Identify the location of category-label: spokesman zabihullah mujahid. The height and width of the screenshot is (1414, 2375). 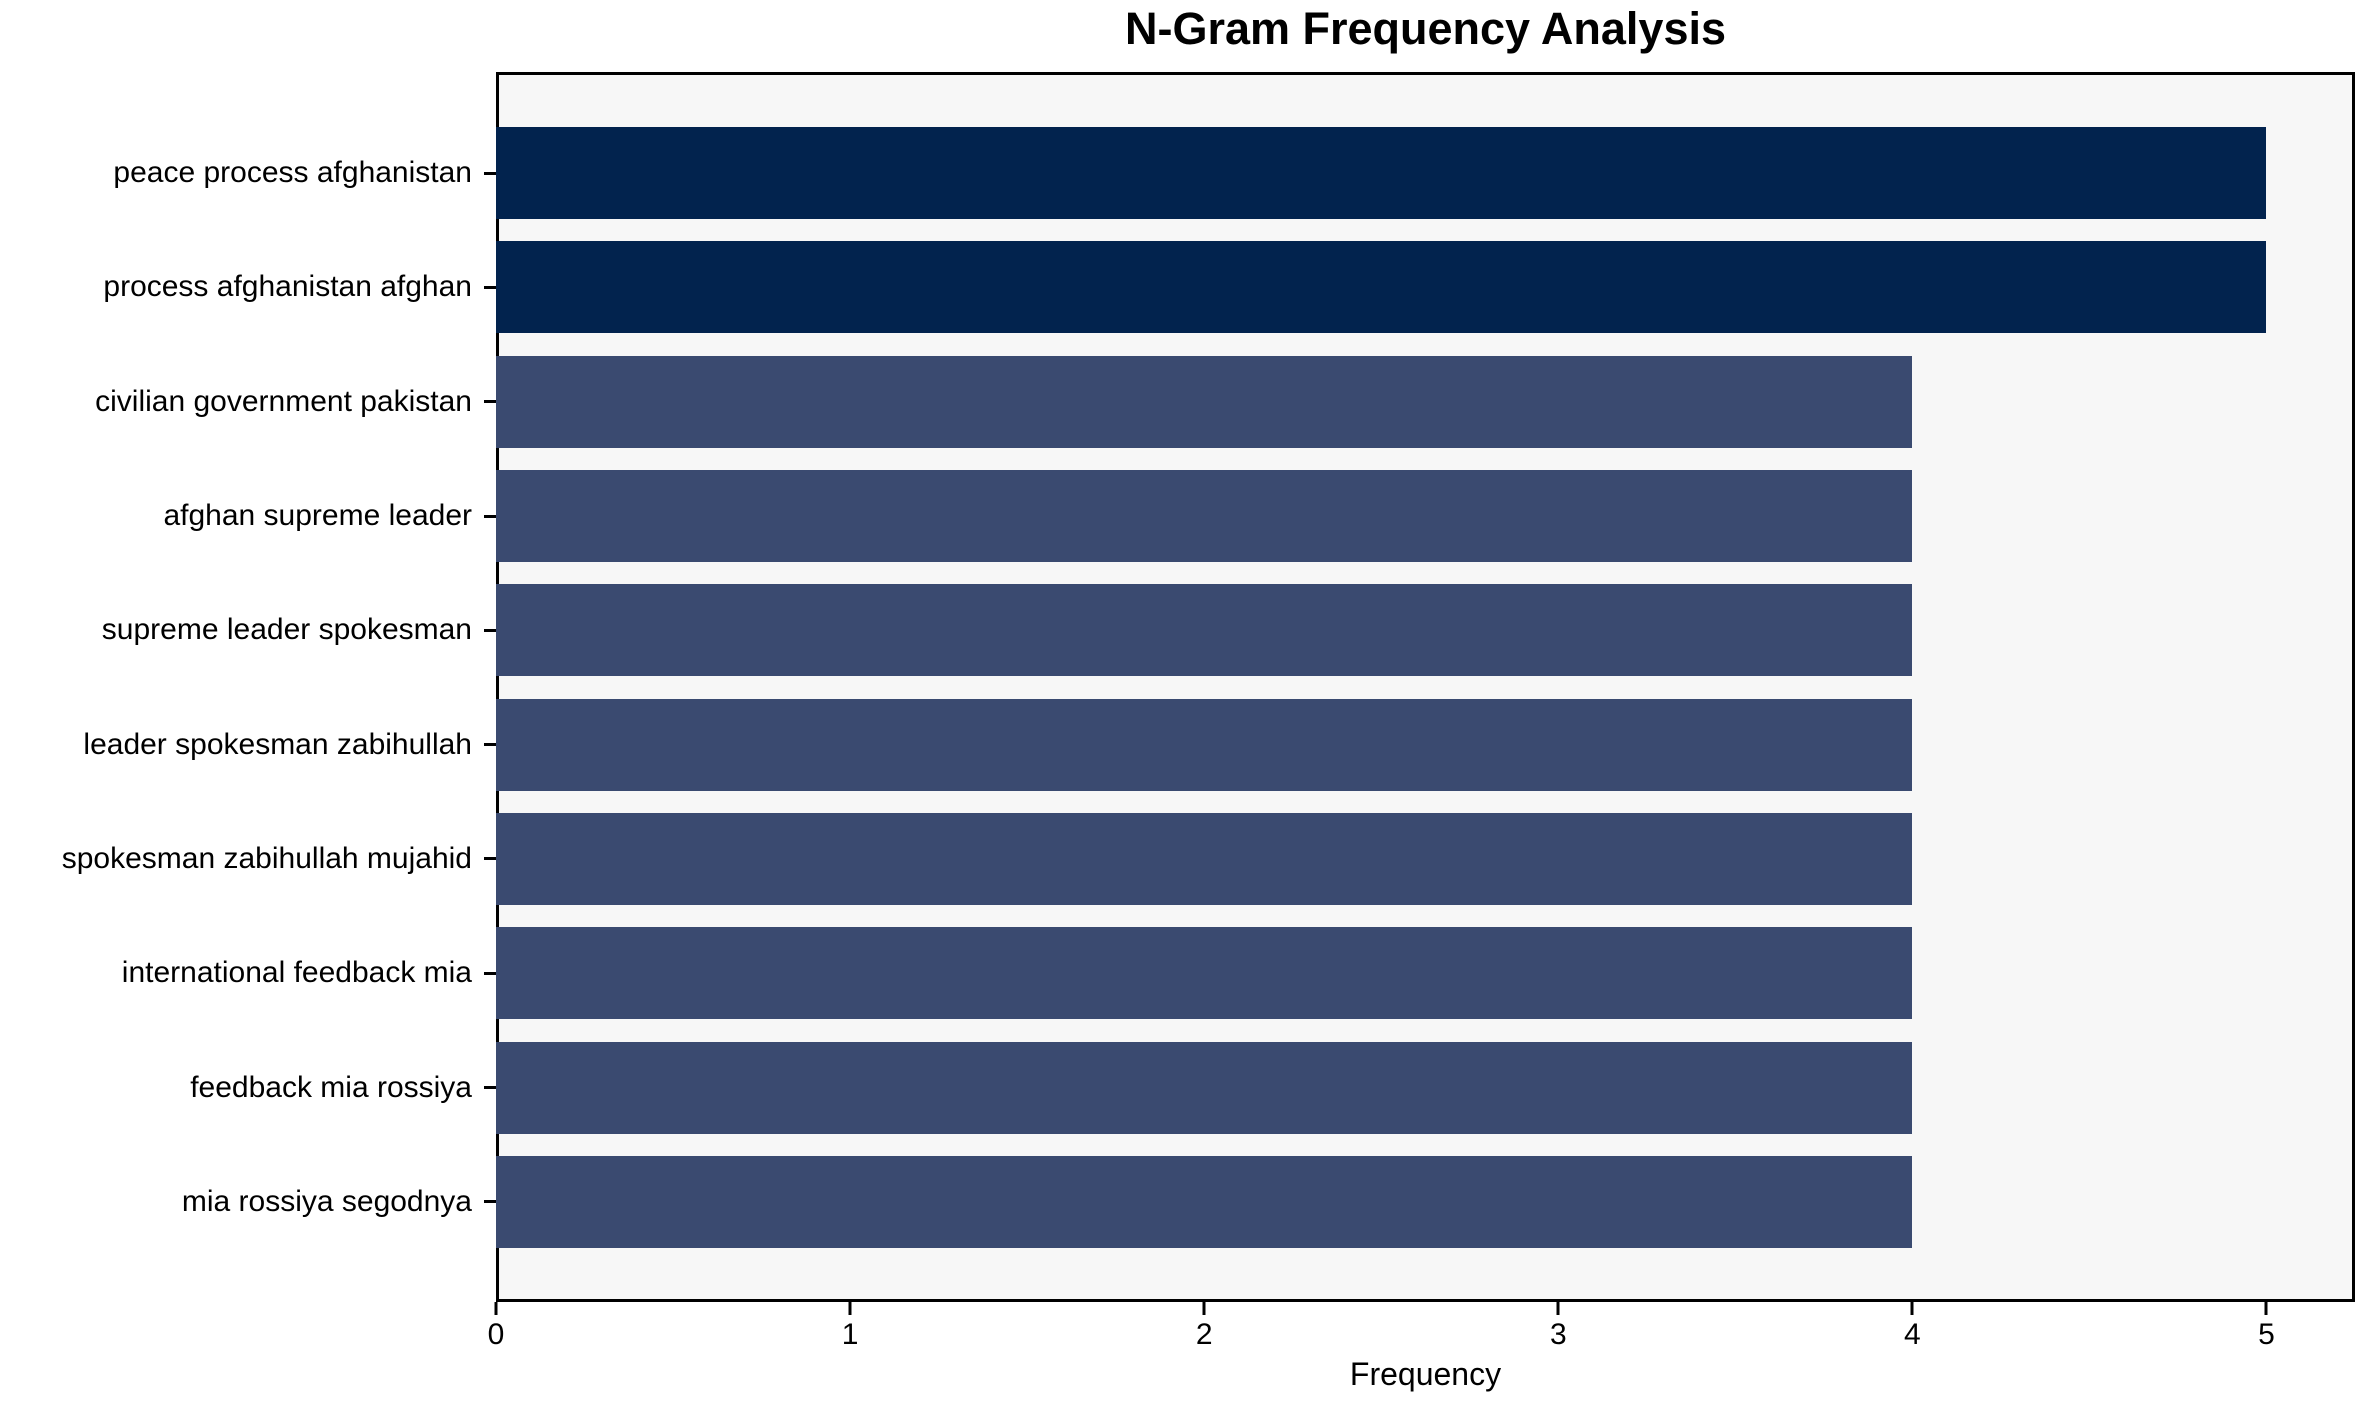
(266, 858).